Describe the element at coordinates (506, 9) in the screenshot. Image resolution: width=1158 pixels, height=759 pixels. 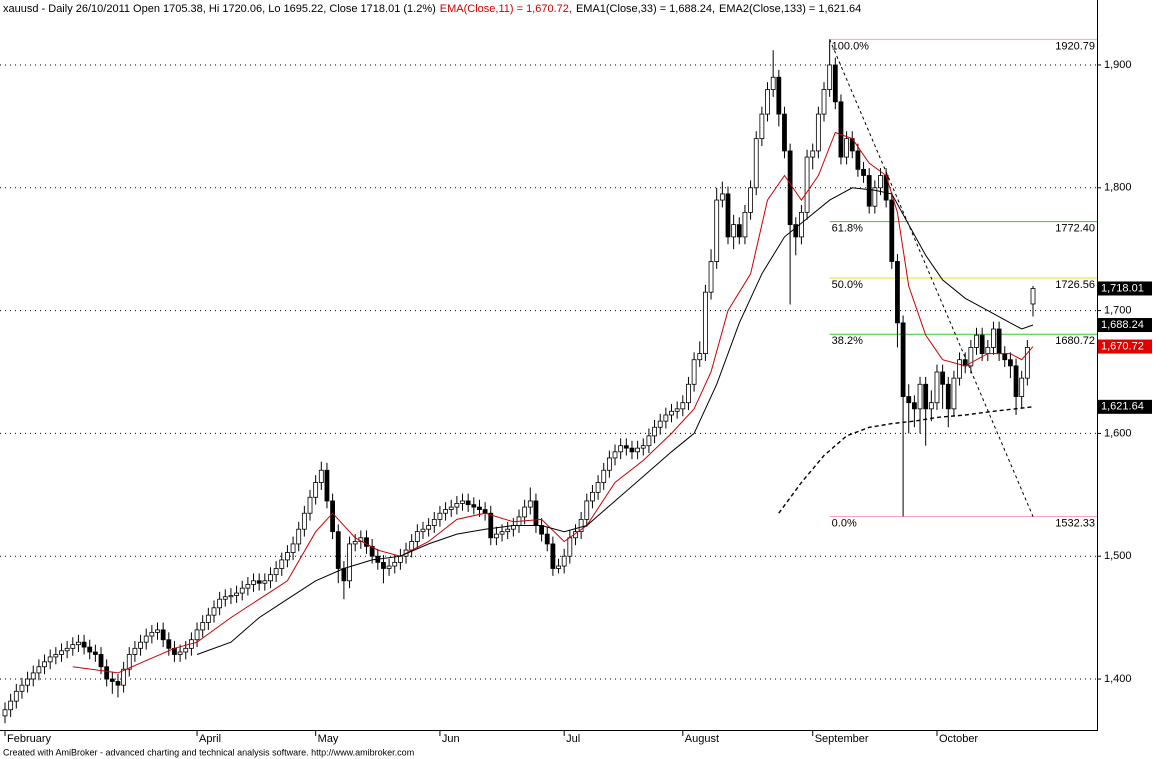
I see `legend-entry: EMA(Close,11) = 1,670.72,` at that location.